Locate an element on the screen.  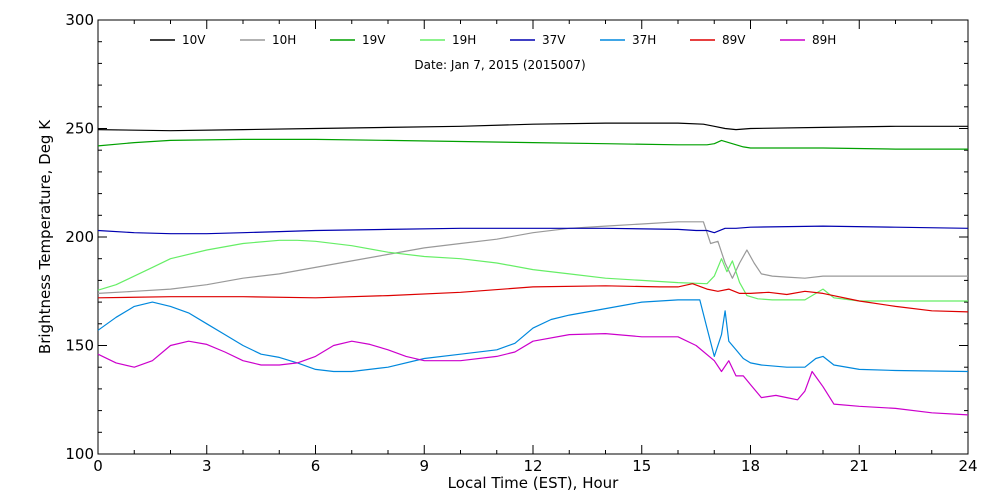
series-line-37v is located at coordinates (533, 230).